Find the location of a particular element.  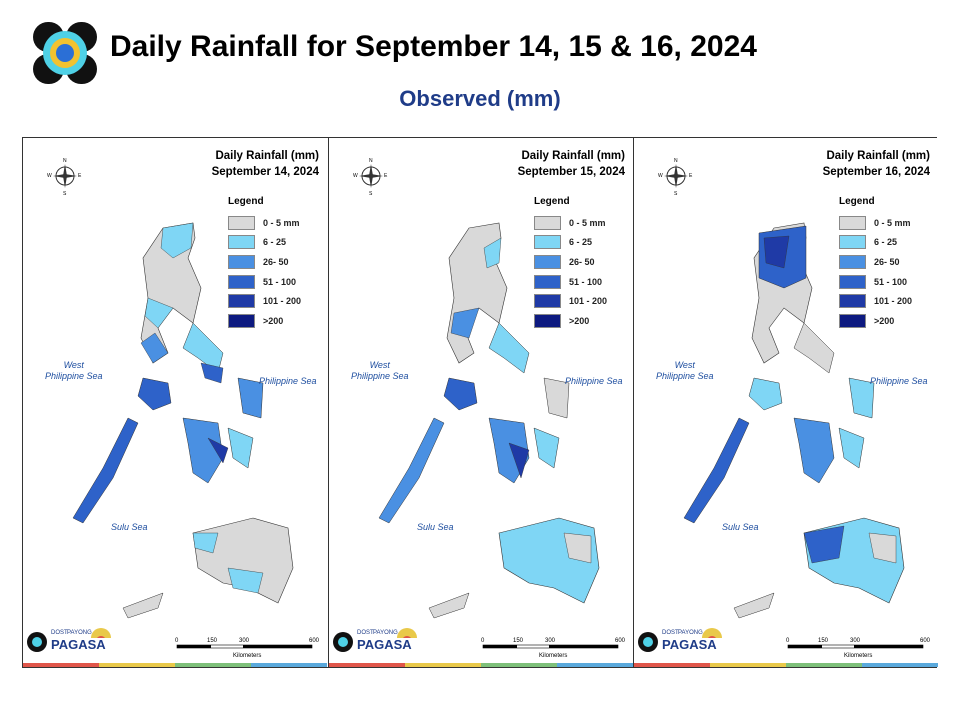

map-date: September 16, 2024 is located at coordinates (876, 172).